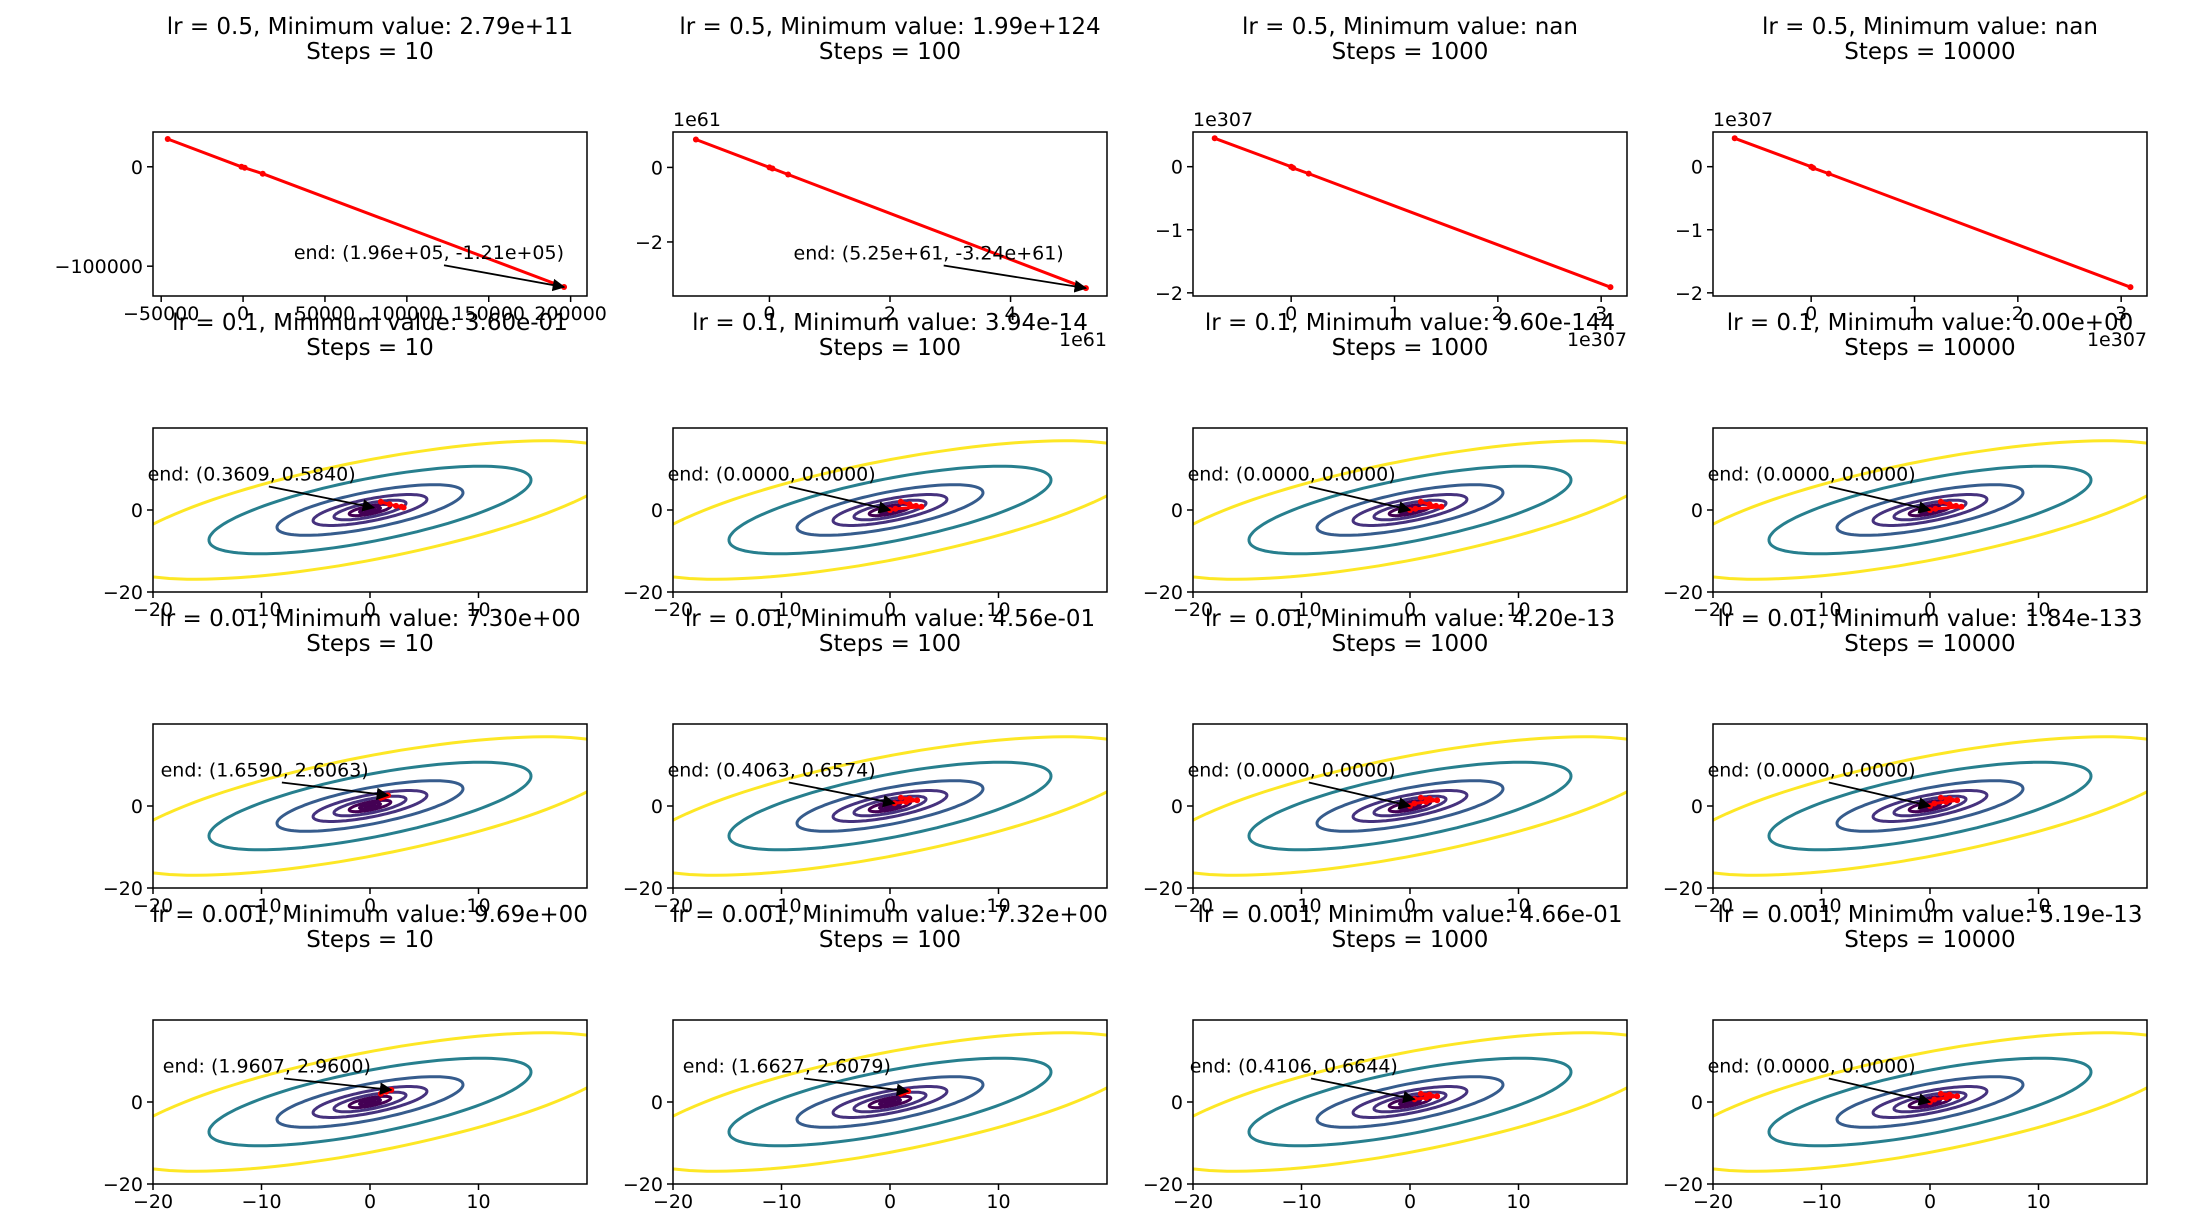  I want to click on subplot-title: lr = 0.001, Minimum value: 7.32e+00, so click(890, 915).